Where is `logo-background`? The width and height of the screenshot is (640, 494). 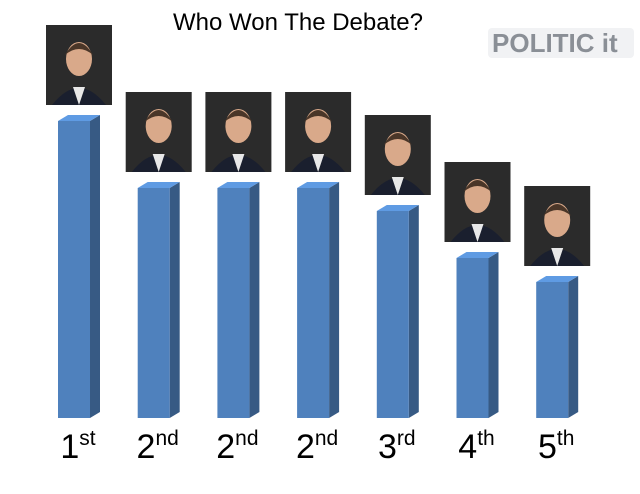
logo-background is located at coordinates (561, 43).